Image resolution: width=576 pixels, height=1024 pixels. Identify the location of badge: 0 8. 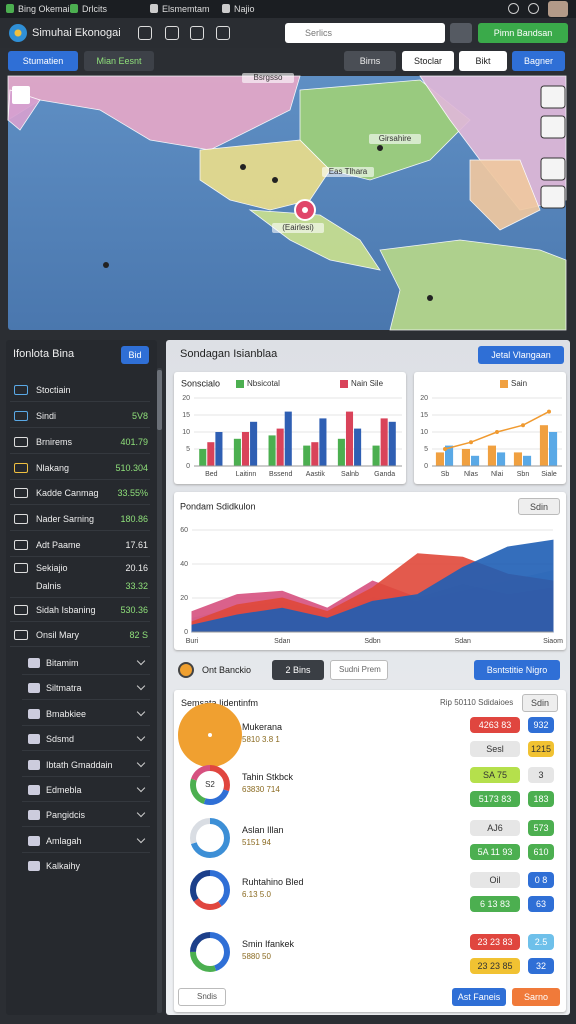
(541, 880).